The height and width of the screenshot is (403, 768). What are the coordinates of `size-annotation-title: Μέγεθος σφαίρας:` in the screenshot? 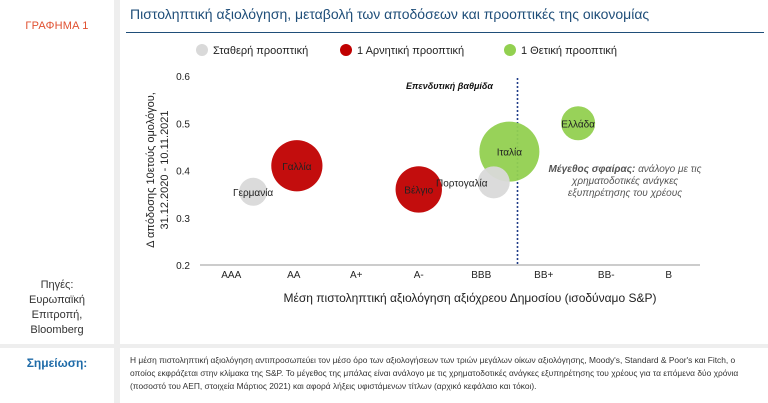 It's located at (592, 169).